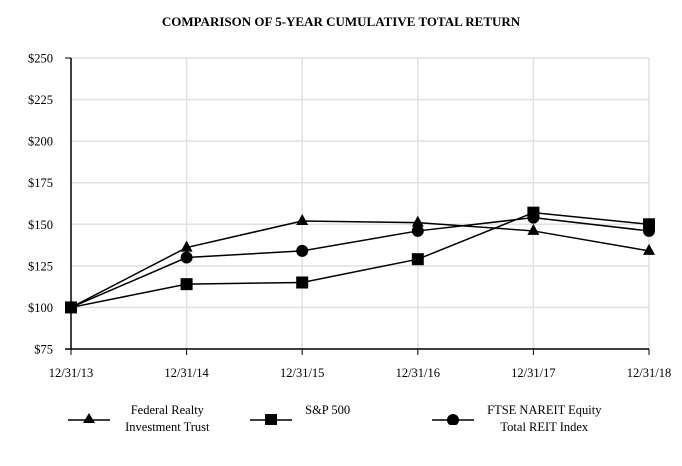  I want to click on legend-label-line2: Total REIT Index, so click(544, 427).